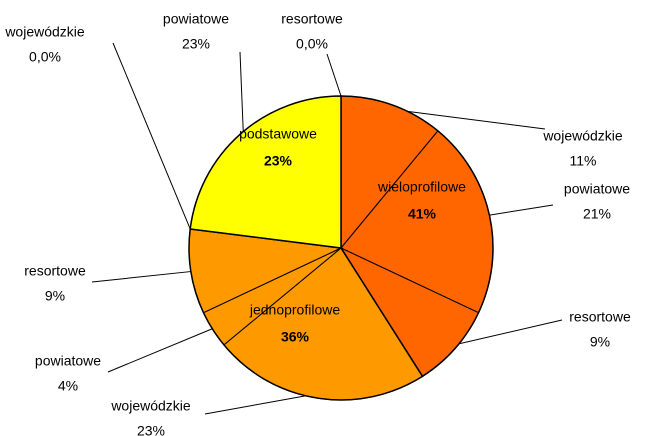 This screenshot has width=651, height=436. Describe the element at coordinates (421, 187) in the screenshot. I see `group-label: wieloprofilowe` at that location.